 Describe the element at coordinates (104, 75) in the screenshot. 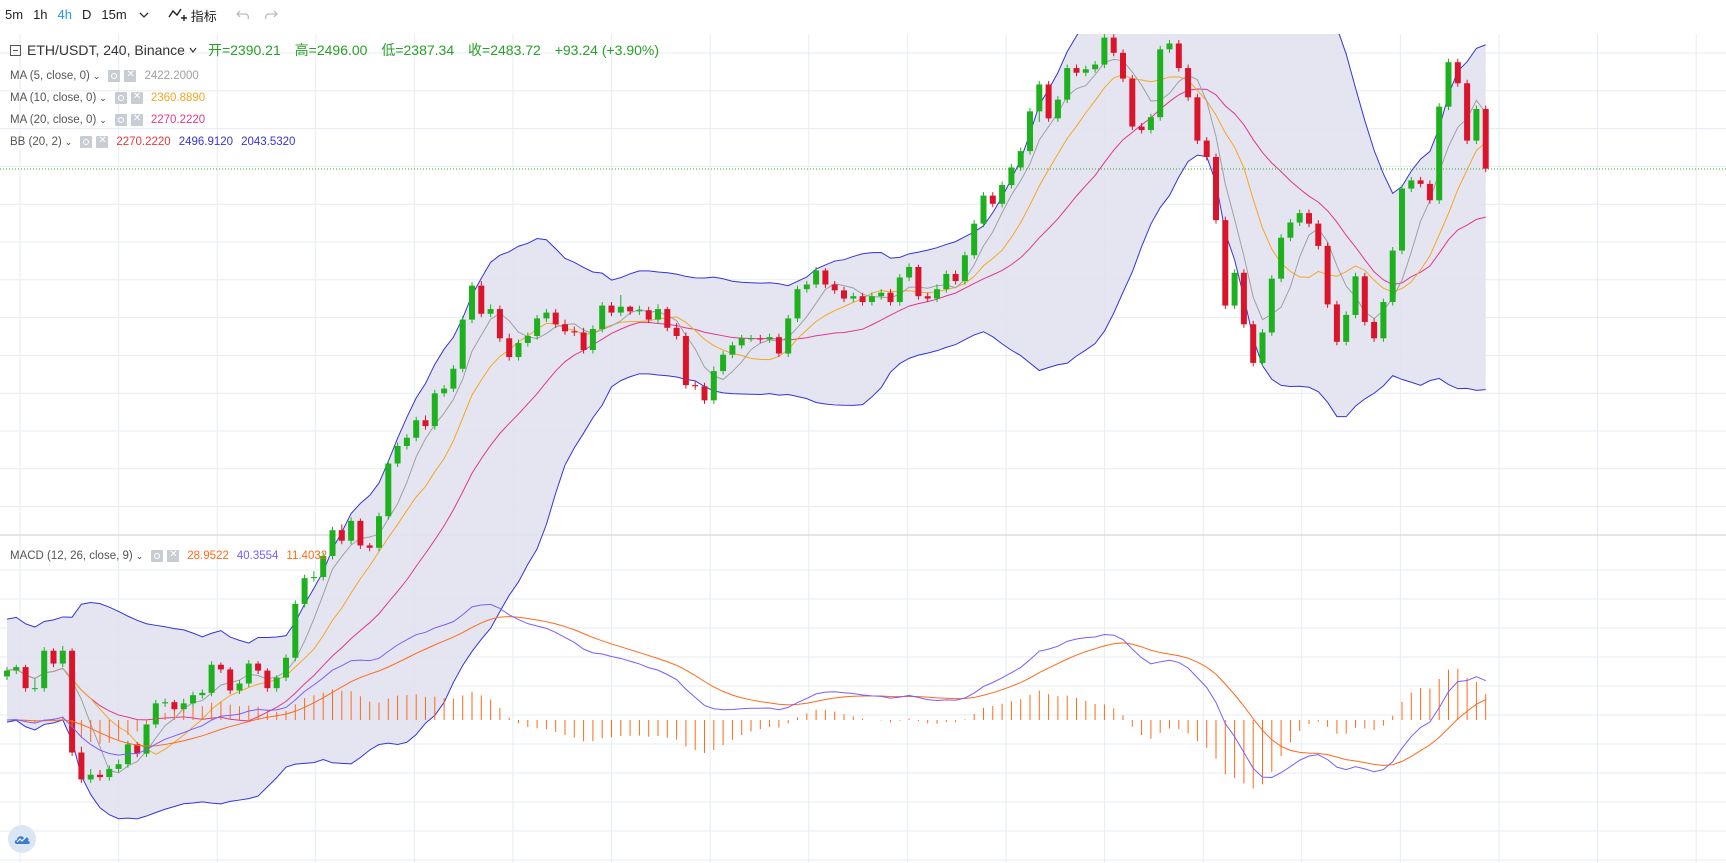

I see `ma5-legend: MA (5, close, 0)⌄ 2422.2000` at that location.